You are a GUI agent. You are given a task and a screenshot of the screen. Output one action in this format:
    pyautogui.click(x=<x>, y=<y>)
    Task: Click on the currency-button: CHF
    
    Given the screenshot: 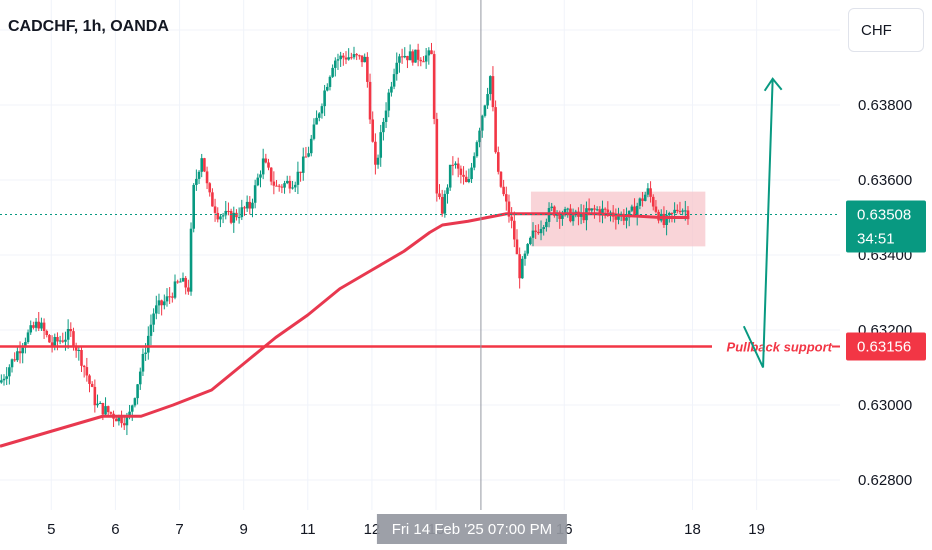 What is the action you would take?
    pyautogui.click(x=886, y=30)
    